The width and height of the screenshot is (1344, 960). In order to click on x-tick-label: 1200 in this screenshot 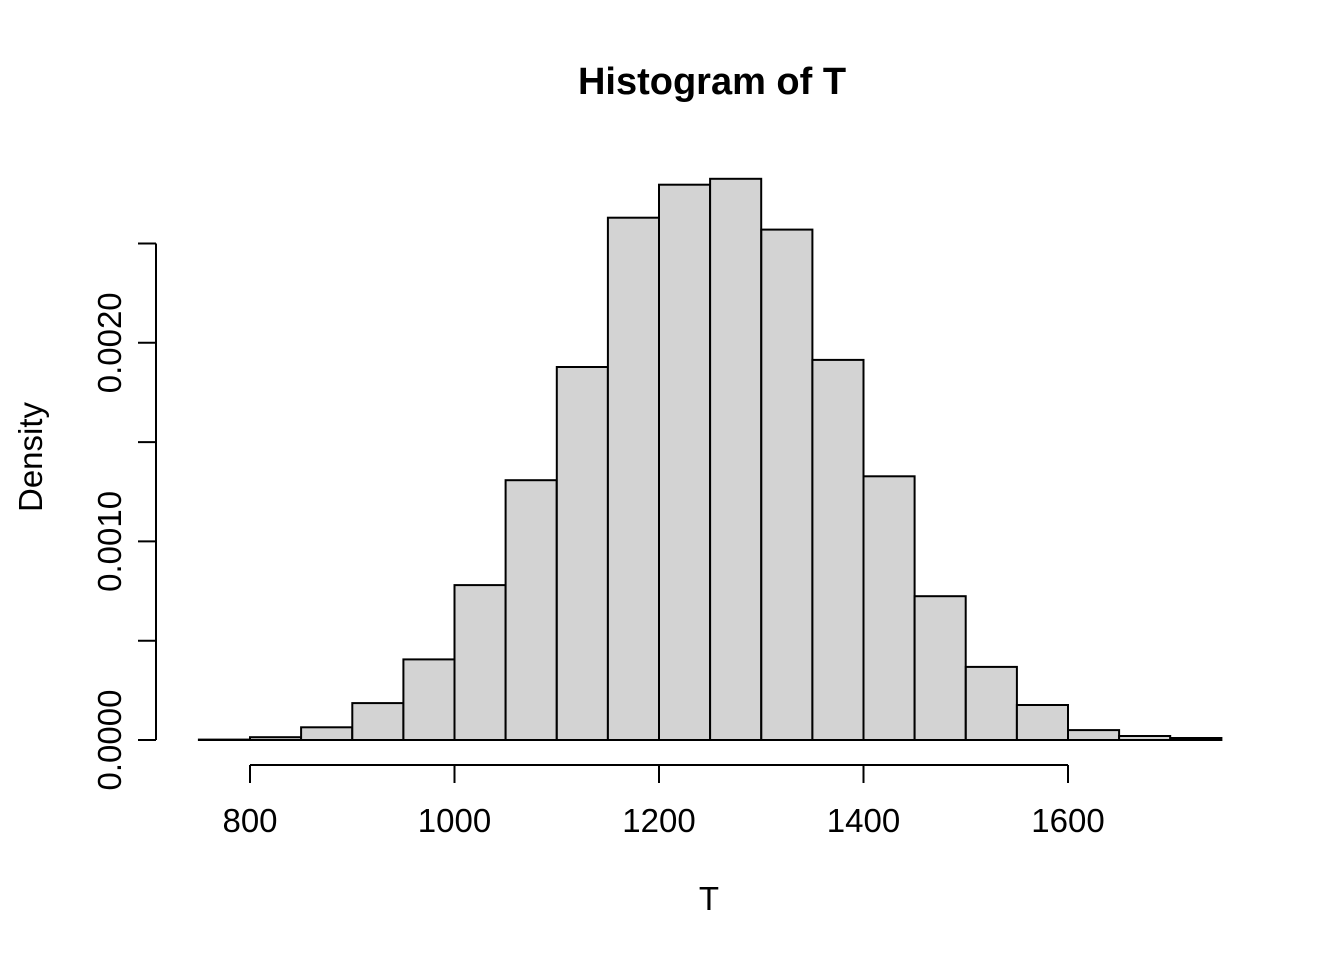, I will do `click(658, 820)`.